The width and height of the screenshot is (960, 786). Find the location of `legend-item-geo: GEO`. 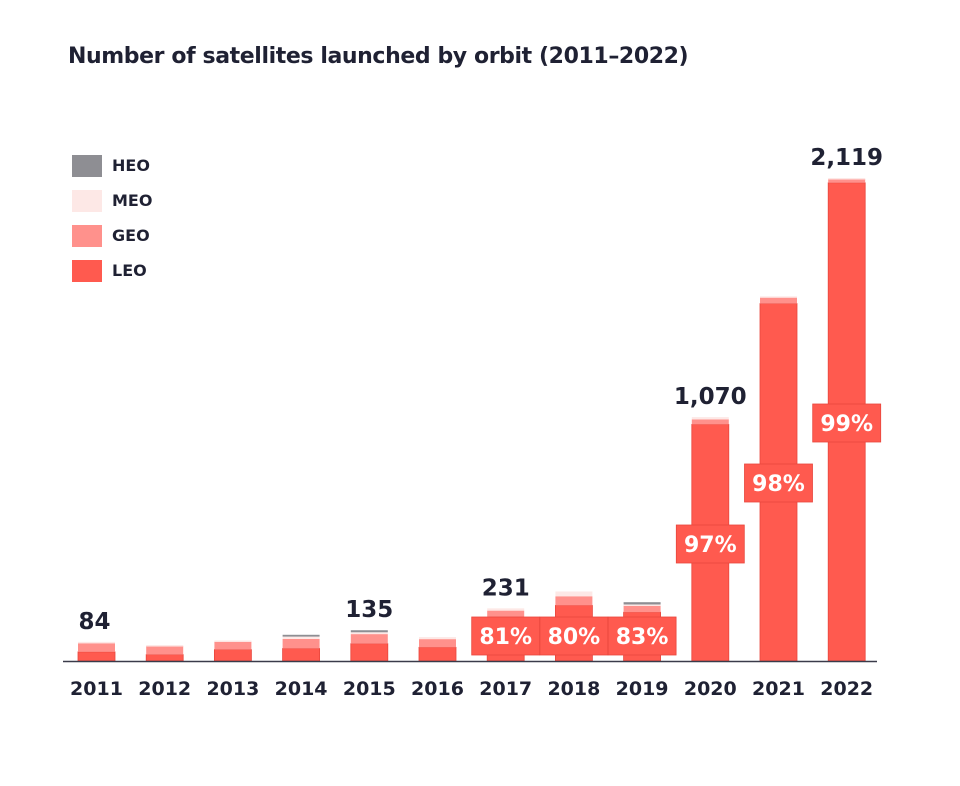

legend-item-geo: GEO is located at coordinates (112, 235).